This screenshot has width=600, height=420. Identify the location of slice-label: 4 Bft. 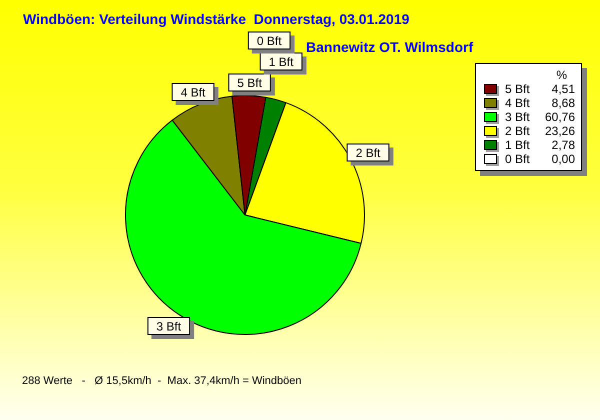
(193, 92).